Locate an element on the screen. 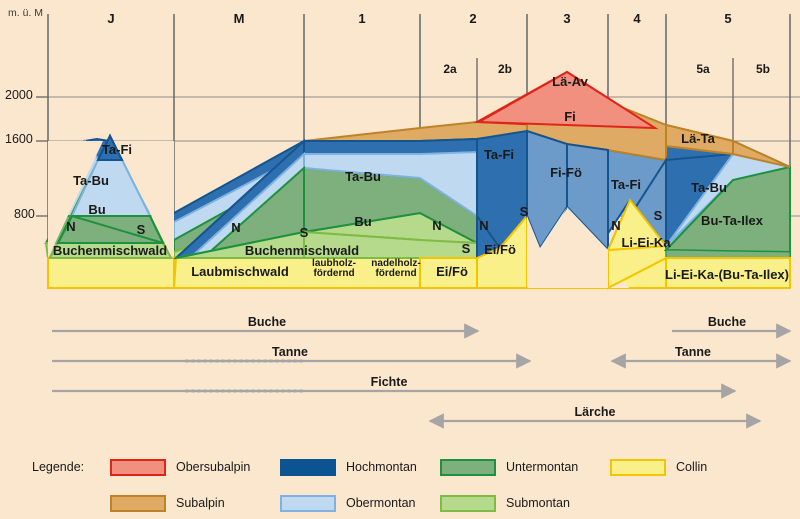  area-label-ta-bu-j: Ta-Bu is located at coordinates (91, 180).